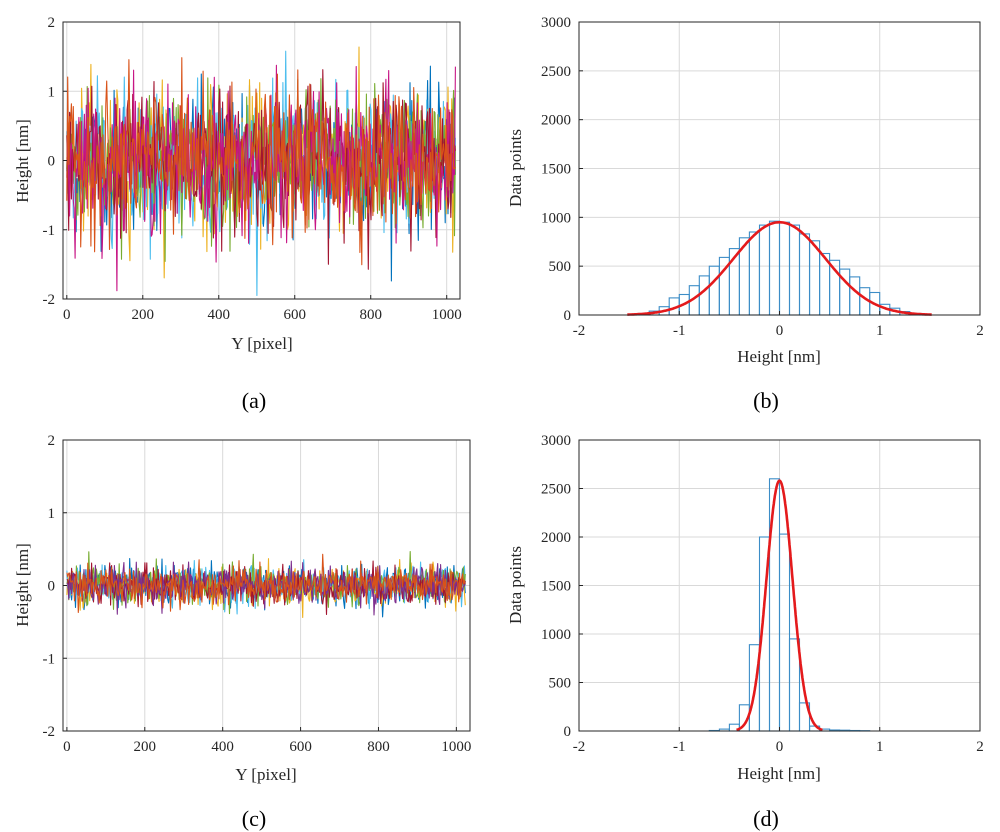 The height and width of the screenshot is (832, 1000). I want to click on panel-b-y-tick-label: 0, so click(568, 316).